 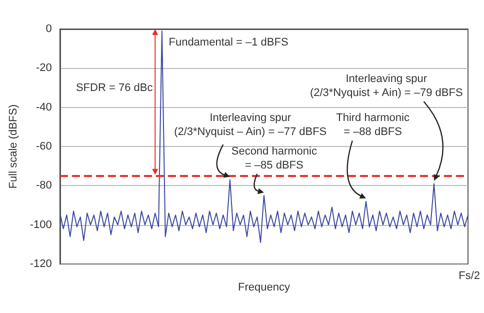 What do you see at coordinates (44, 68) in the screenshot?
I see `y-tick-label: -20` at bounding box center [44, 68].